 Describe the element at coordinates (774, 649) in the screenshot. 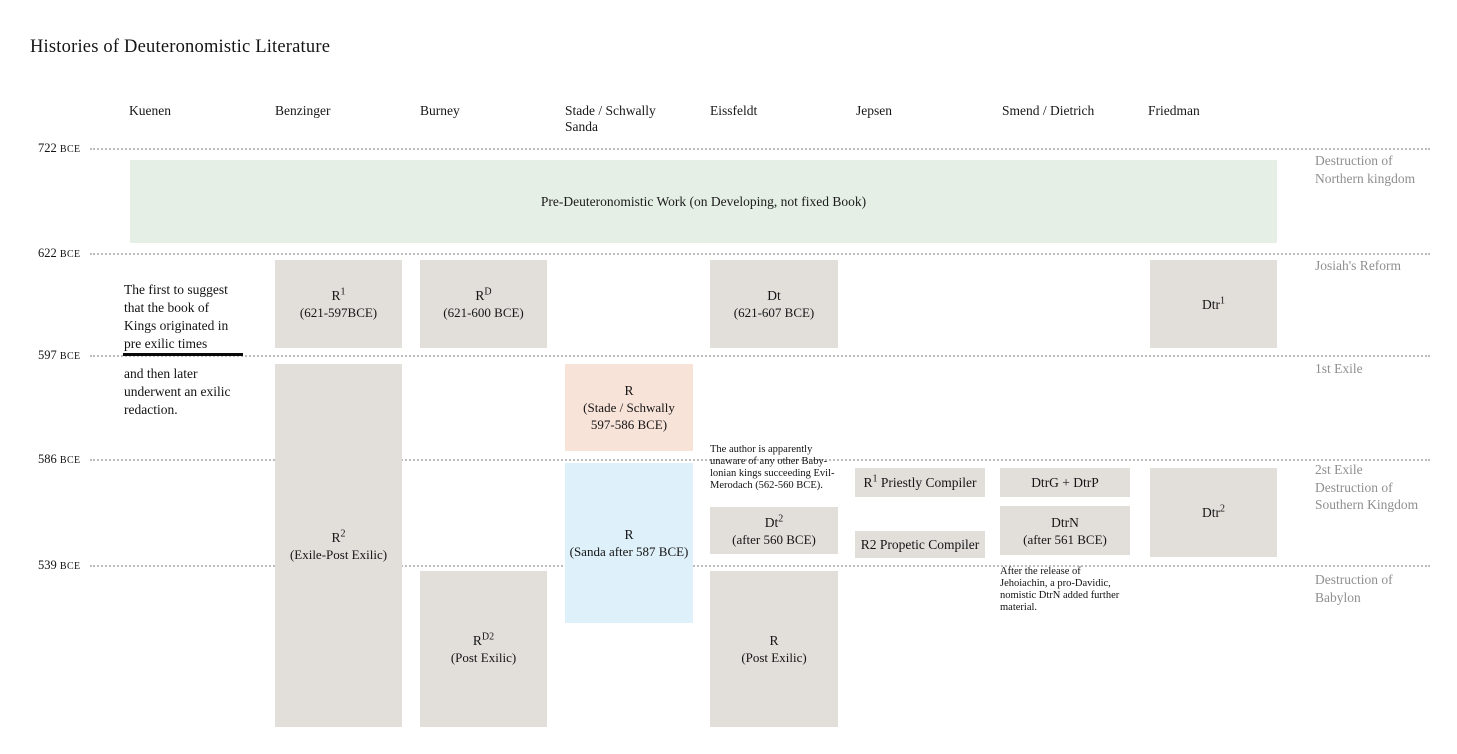

I see `box-eissfeldt-r-post-exilic: R (Post Exilic)` at that location.